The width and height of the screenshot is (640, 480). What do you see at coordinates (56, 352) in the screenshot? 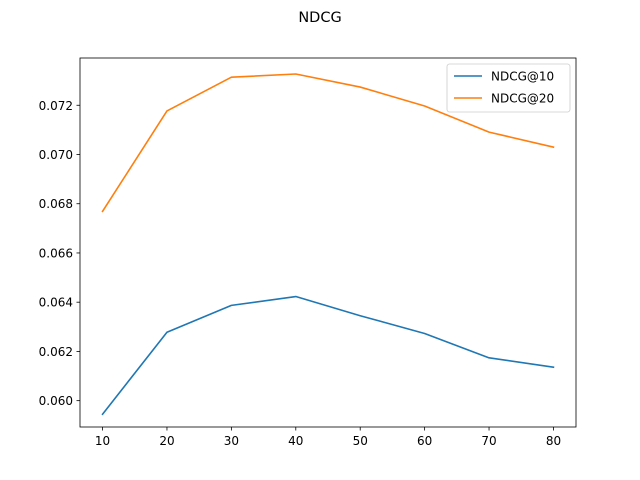
I see `y-tick-label: 0.062` at bounding box center [56, 352].